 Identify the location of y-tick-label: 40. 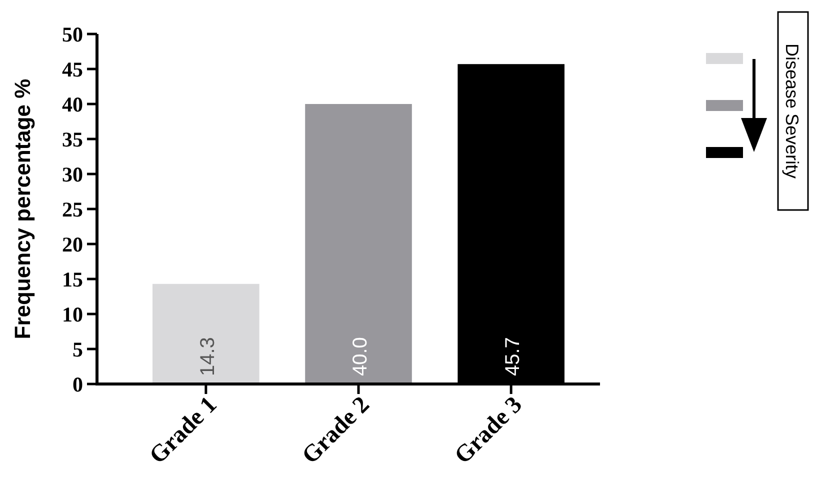
(72, 104).